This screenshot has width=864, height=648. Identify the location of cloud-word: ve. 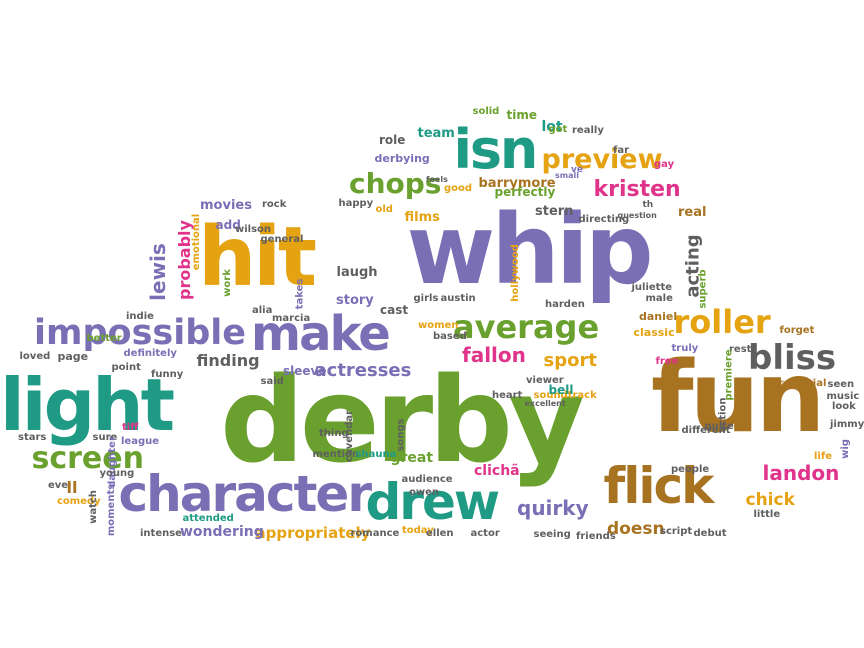
(577, 169).